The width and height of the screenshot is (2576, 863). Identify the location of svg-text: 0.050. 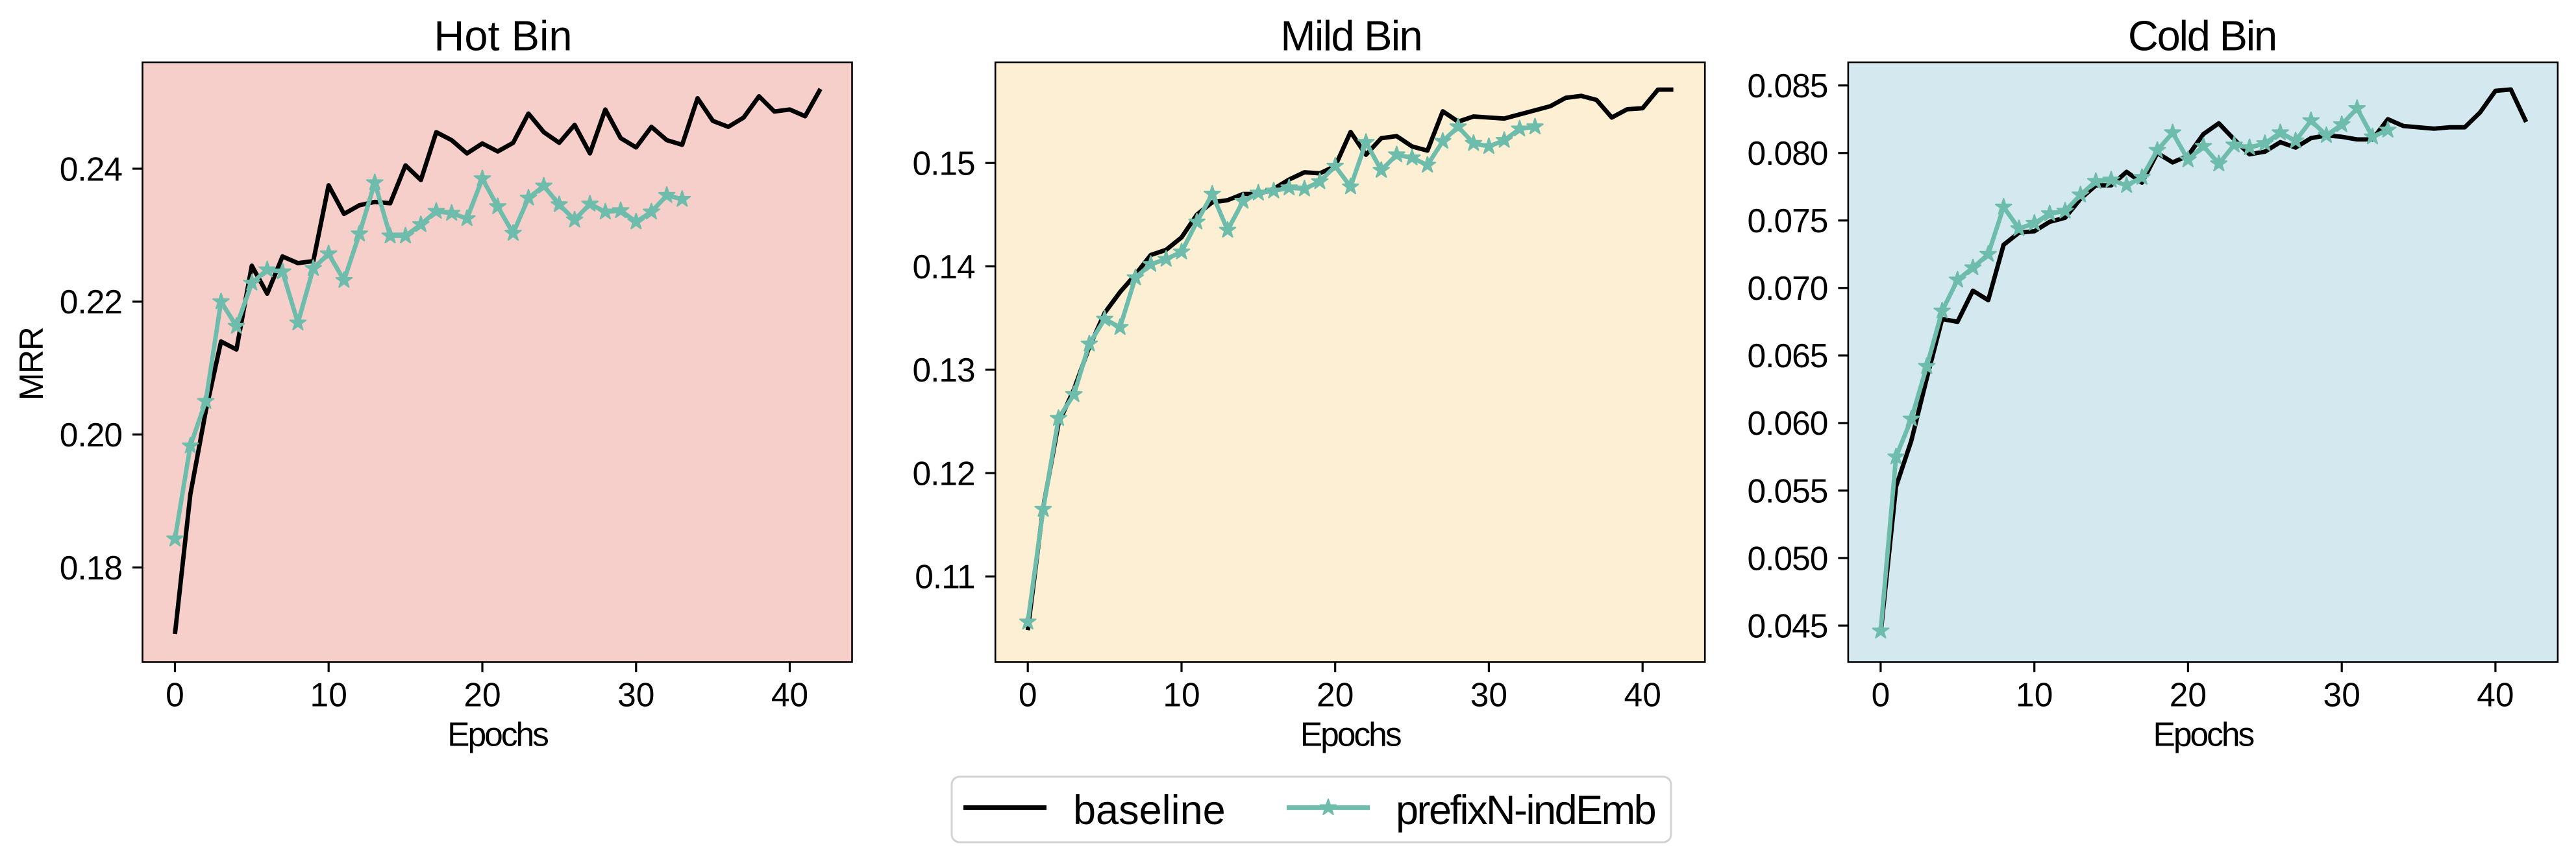
(1788, 558).